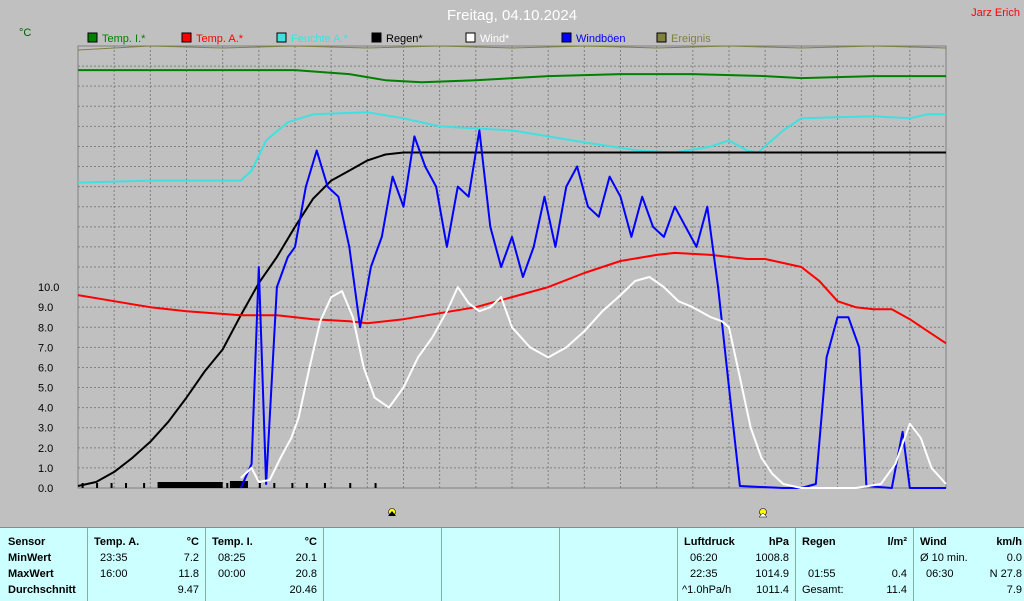 The image size is (1024, 601). Describe the element at coordinates (45, 409) in the screenshot. I see `y-tick-label: 4.0` at that location.